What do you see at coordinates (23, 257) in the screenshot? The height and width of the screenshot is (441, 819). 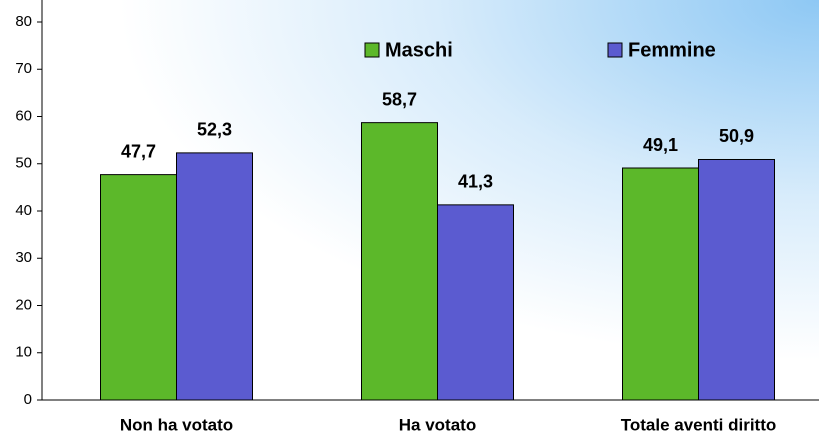 I see `y-tick-label: 30` at bounding box center [23, 257].